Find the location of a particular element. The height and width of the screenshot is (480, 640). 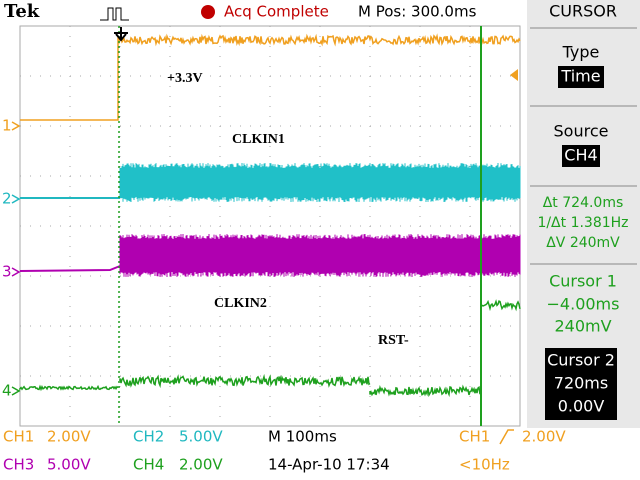

annotation: CLKIN1 is located at coordinates (258, 139).